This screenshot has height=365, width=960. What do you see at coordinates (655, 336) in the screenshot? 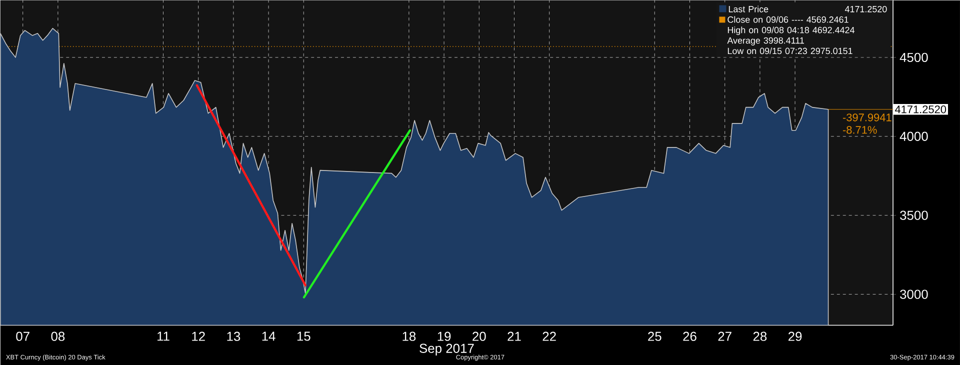
I see `x-tick-label: 25` at bounding box center [655, 336].